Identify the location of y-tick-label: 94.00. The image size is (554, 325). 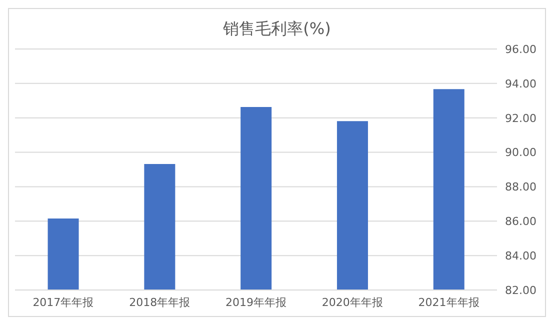
(520, 83).